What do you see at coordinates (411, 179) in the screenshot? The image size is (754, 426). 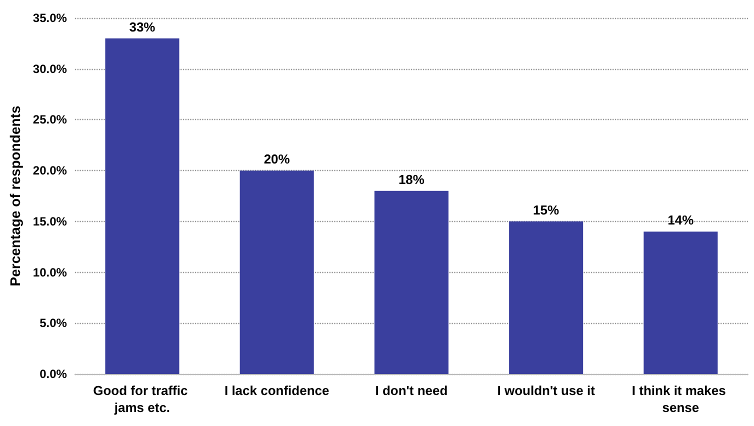 I see `data-label: 18%` at bounding box center [411, 179].